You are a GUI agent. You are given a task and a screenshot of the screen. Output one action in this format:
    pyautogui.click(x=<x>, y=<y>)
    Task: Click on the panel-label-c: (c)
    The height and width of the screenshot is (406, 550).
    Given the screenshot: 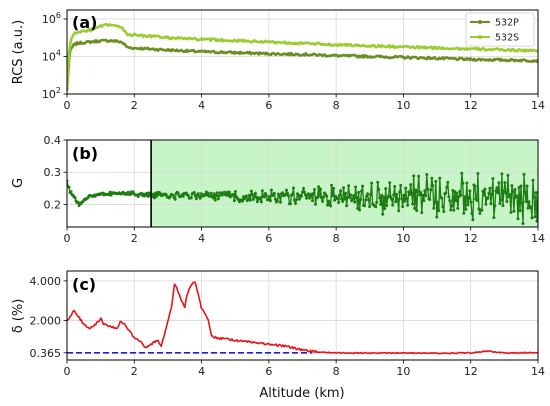 What is the action you would take?
    pyautogui.click(x=84, y=284)
    